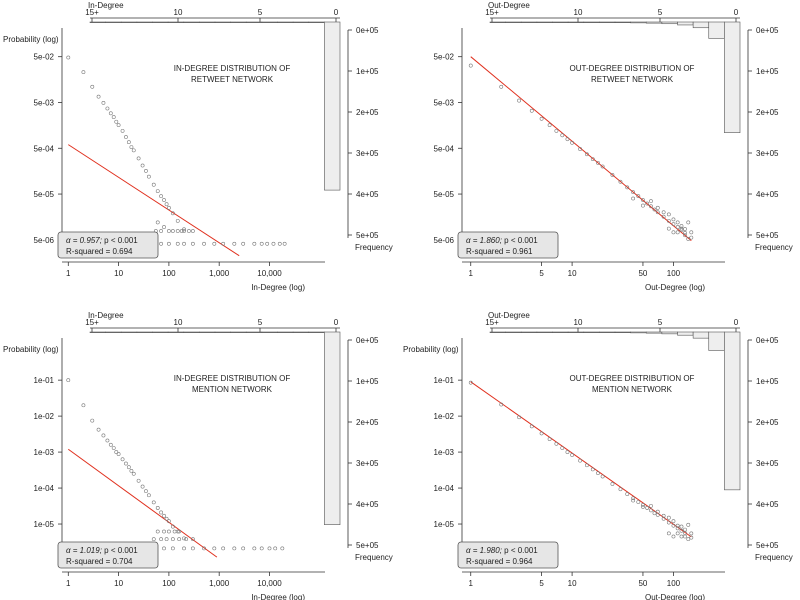  What do you see at coordinates (485, 240) in the screenshot?
I see `alpha-value: α = 1.860;` at bounding box center [485, 240].